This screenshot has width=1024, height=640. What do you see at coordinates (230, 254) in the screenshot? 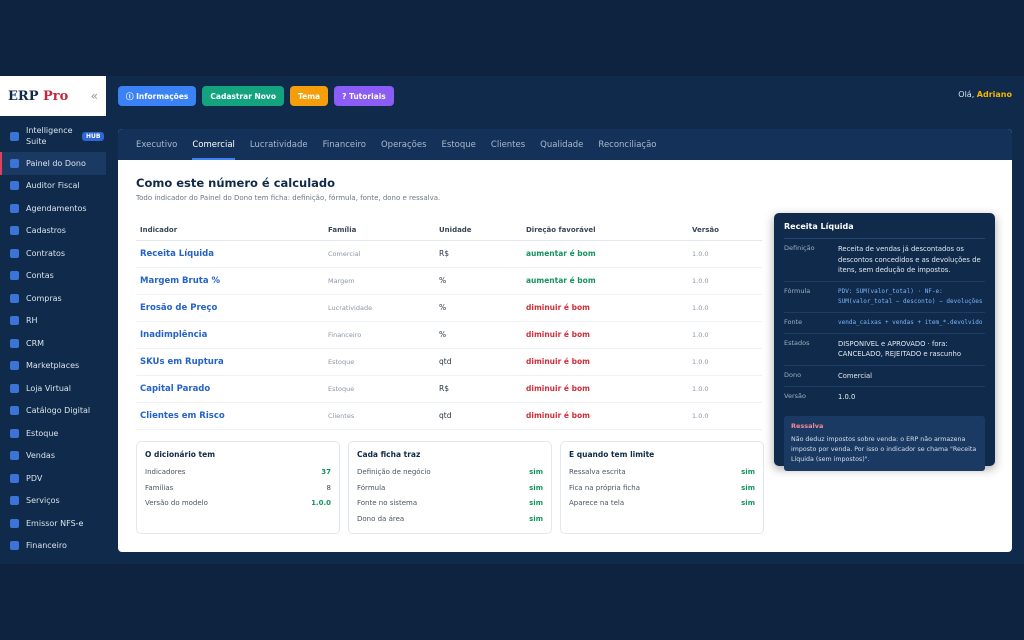
I see `indicator-link: Receita Líquida` at bounding box center [230, 254].